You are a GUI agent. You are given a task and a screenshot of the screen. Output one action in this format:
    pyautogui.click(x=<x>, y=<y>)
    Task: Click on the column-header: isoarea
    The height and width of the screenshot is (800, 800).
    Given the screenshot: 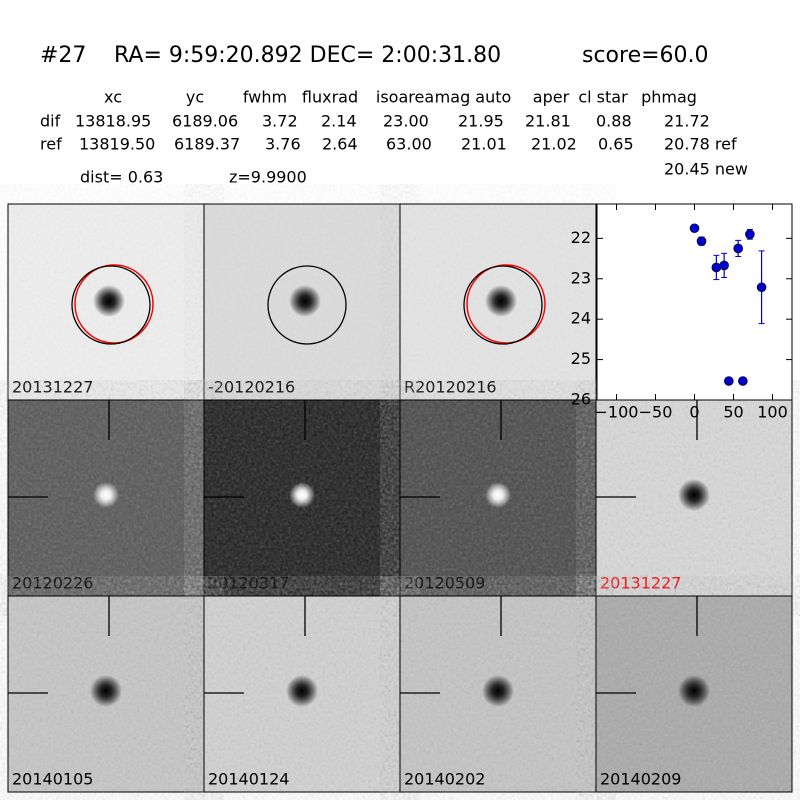 What is the action you would take?
    pyautogui.click(x=405, y=97)
    